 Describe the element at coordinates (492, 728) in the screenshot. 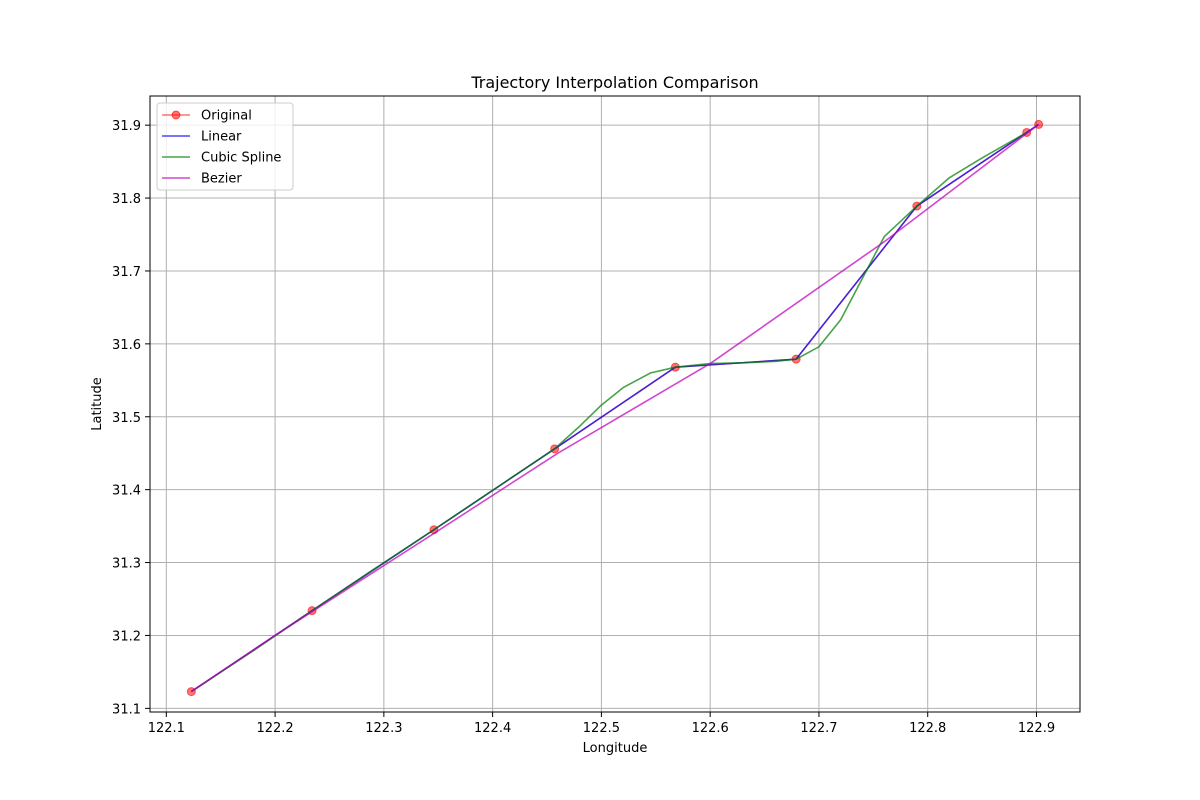

I see `x-tick-label: 122.4` at that location.